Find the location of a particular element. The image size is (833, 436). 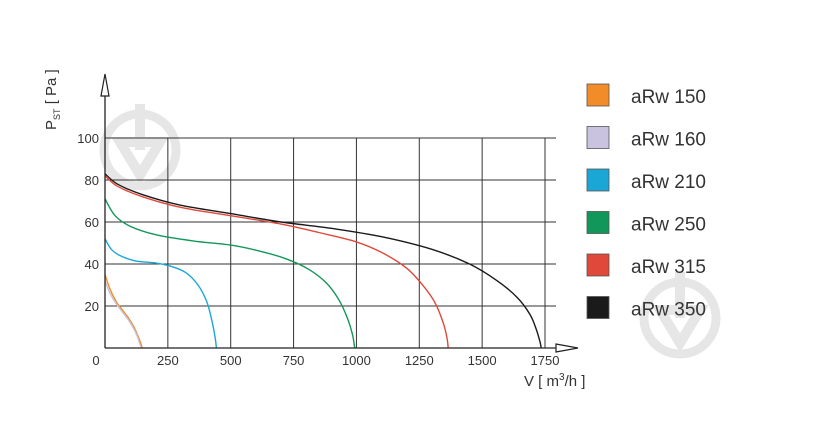

x-tick-label: 1000 is located at coordinates (356, 360).